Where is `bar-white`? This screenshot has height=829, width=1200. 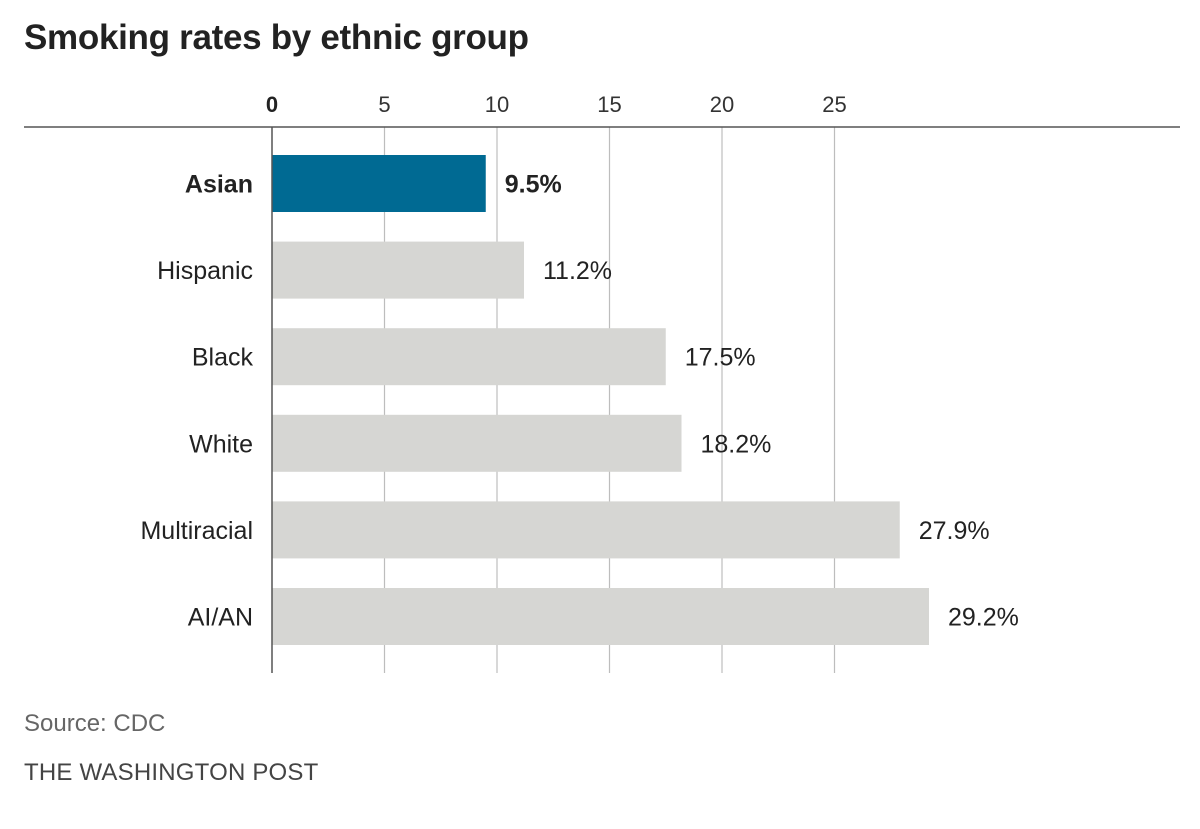
bar-white is located at coordinates (477, 443).